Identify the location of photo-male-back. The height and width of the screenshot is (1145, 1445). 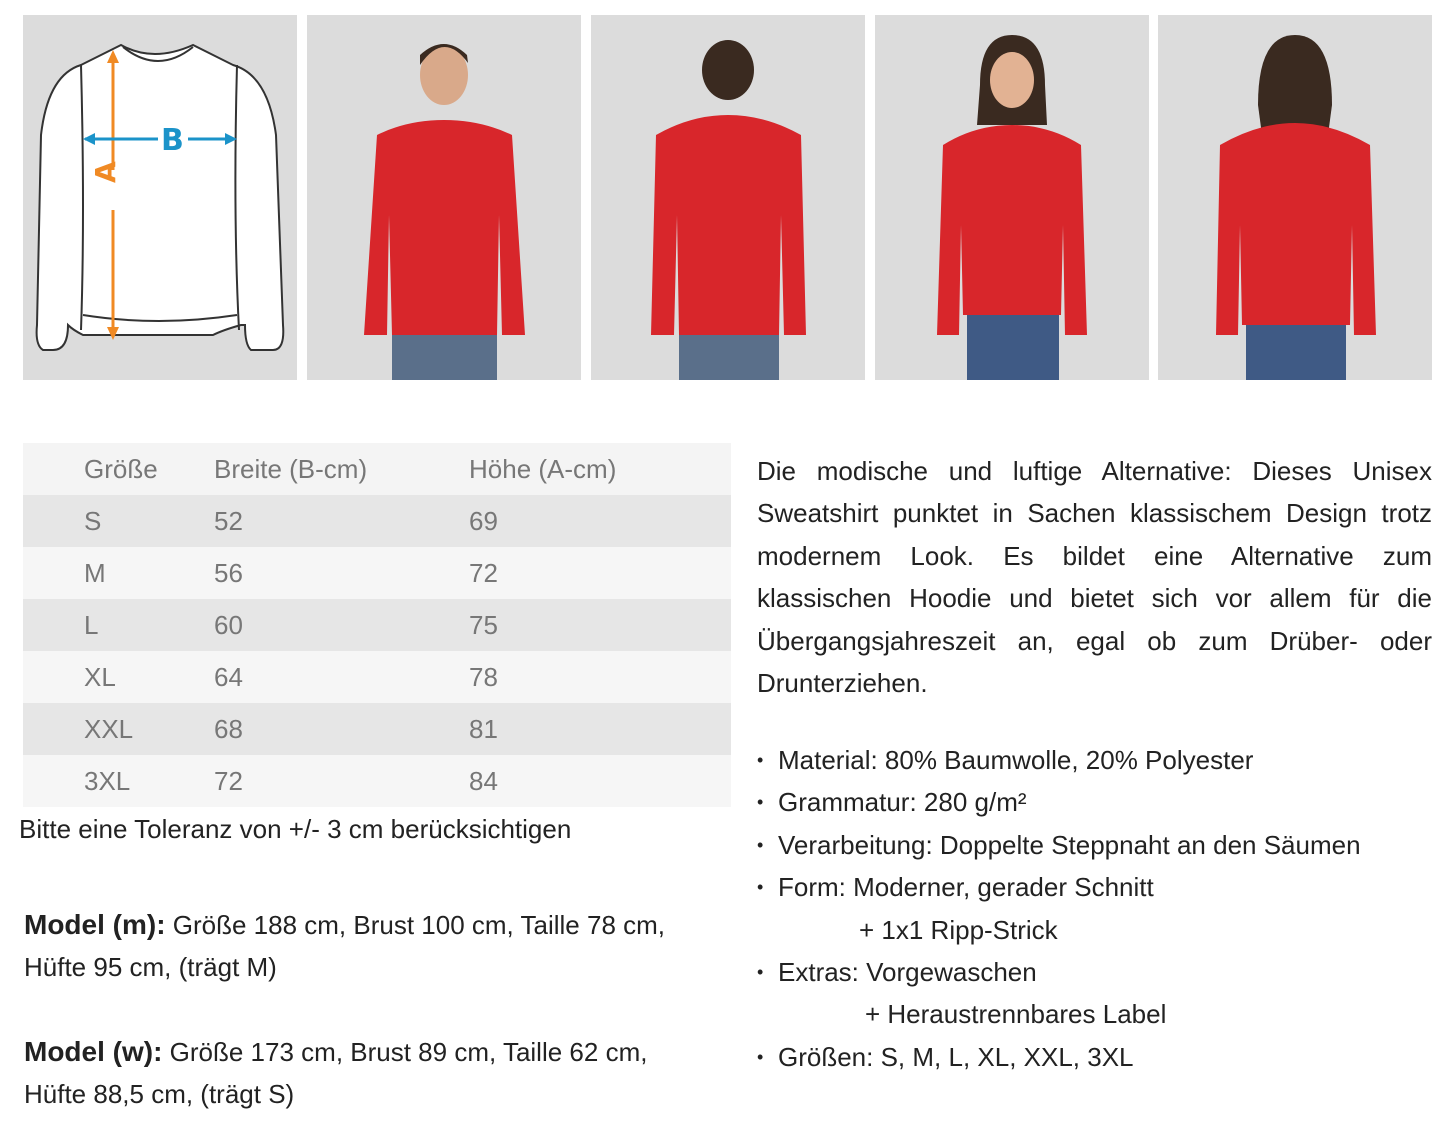
(728, 197).